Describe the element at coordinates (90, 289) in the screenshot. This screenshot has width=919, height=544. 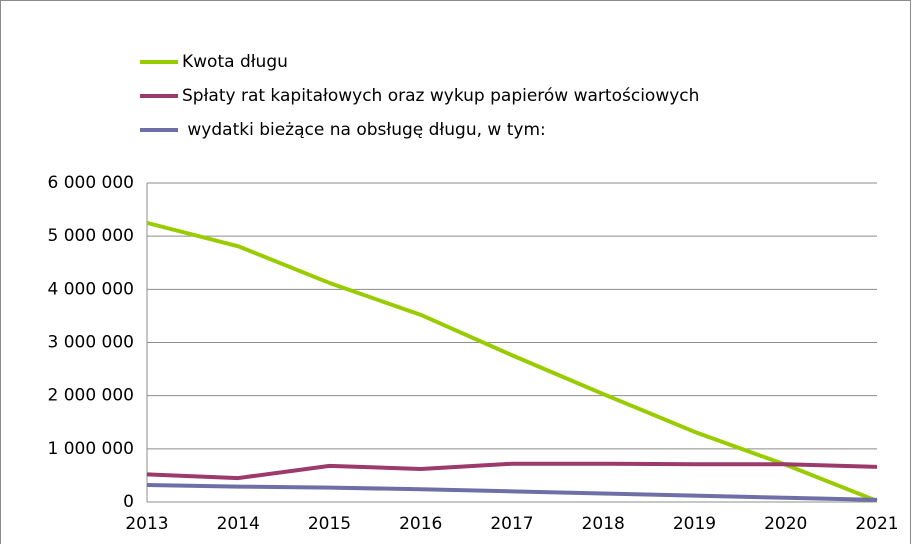
I see `y-tick-label: 4 000 000` at that location.